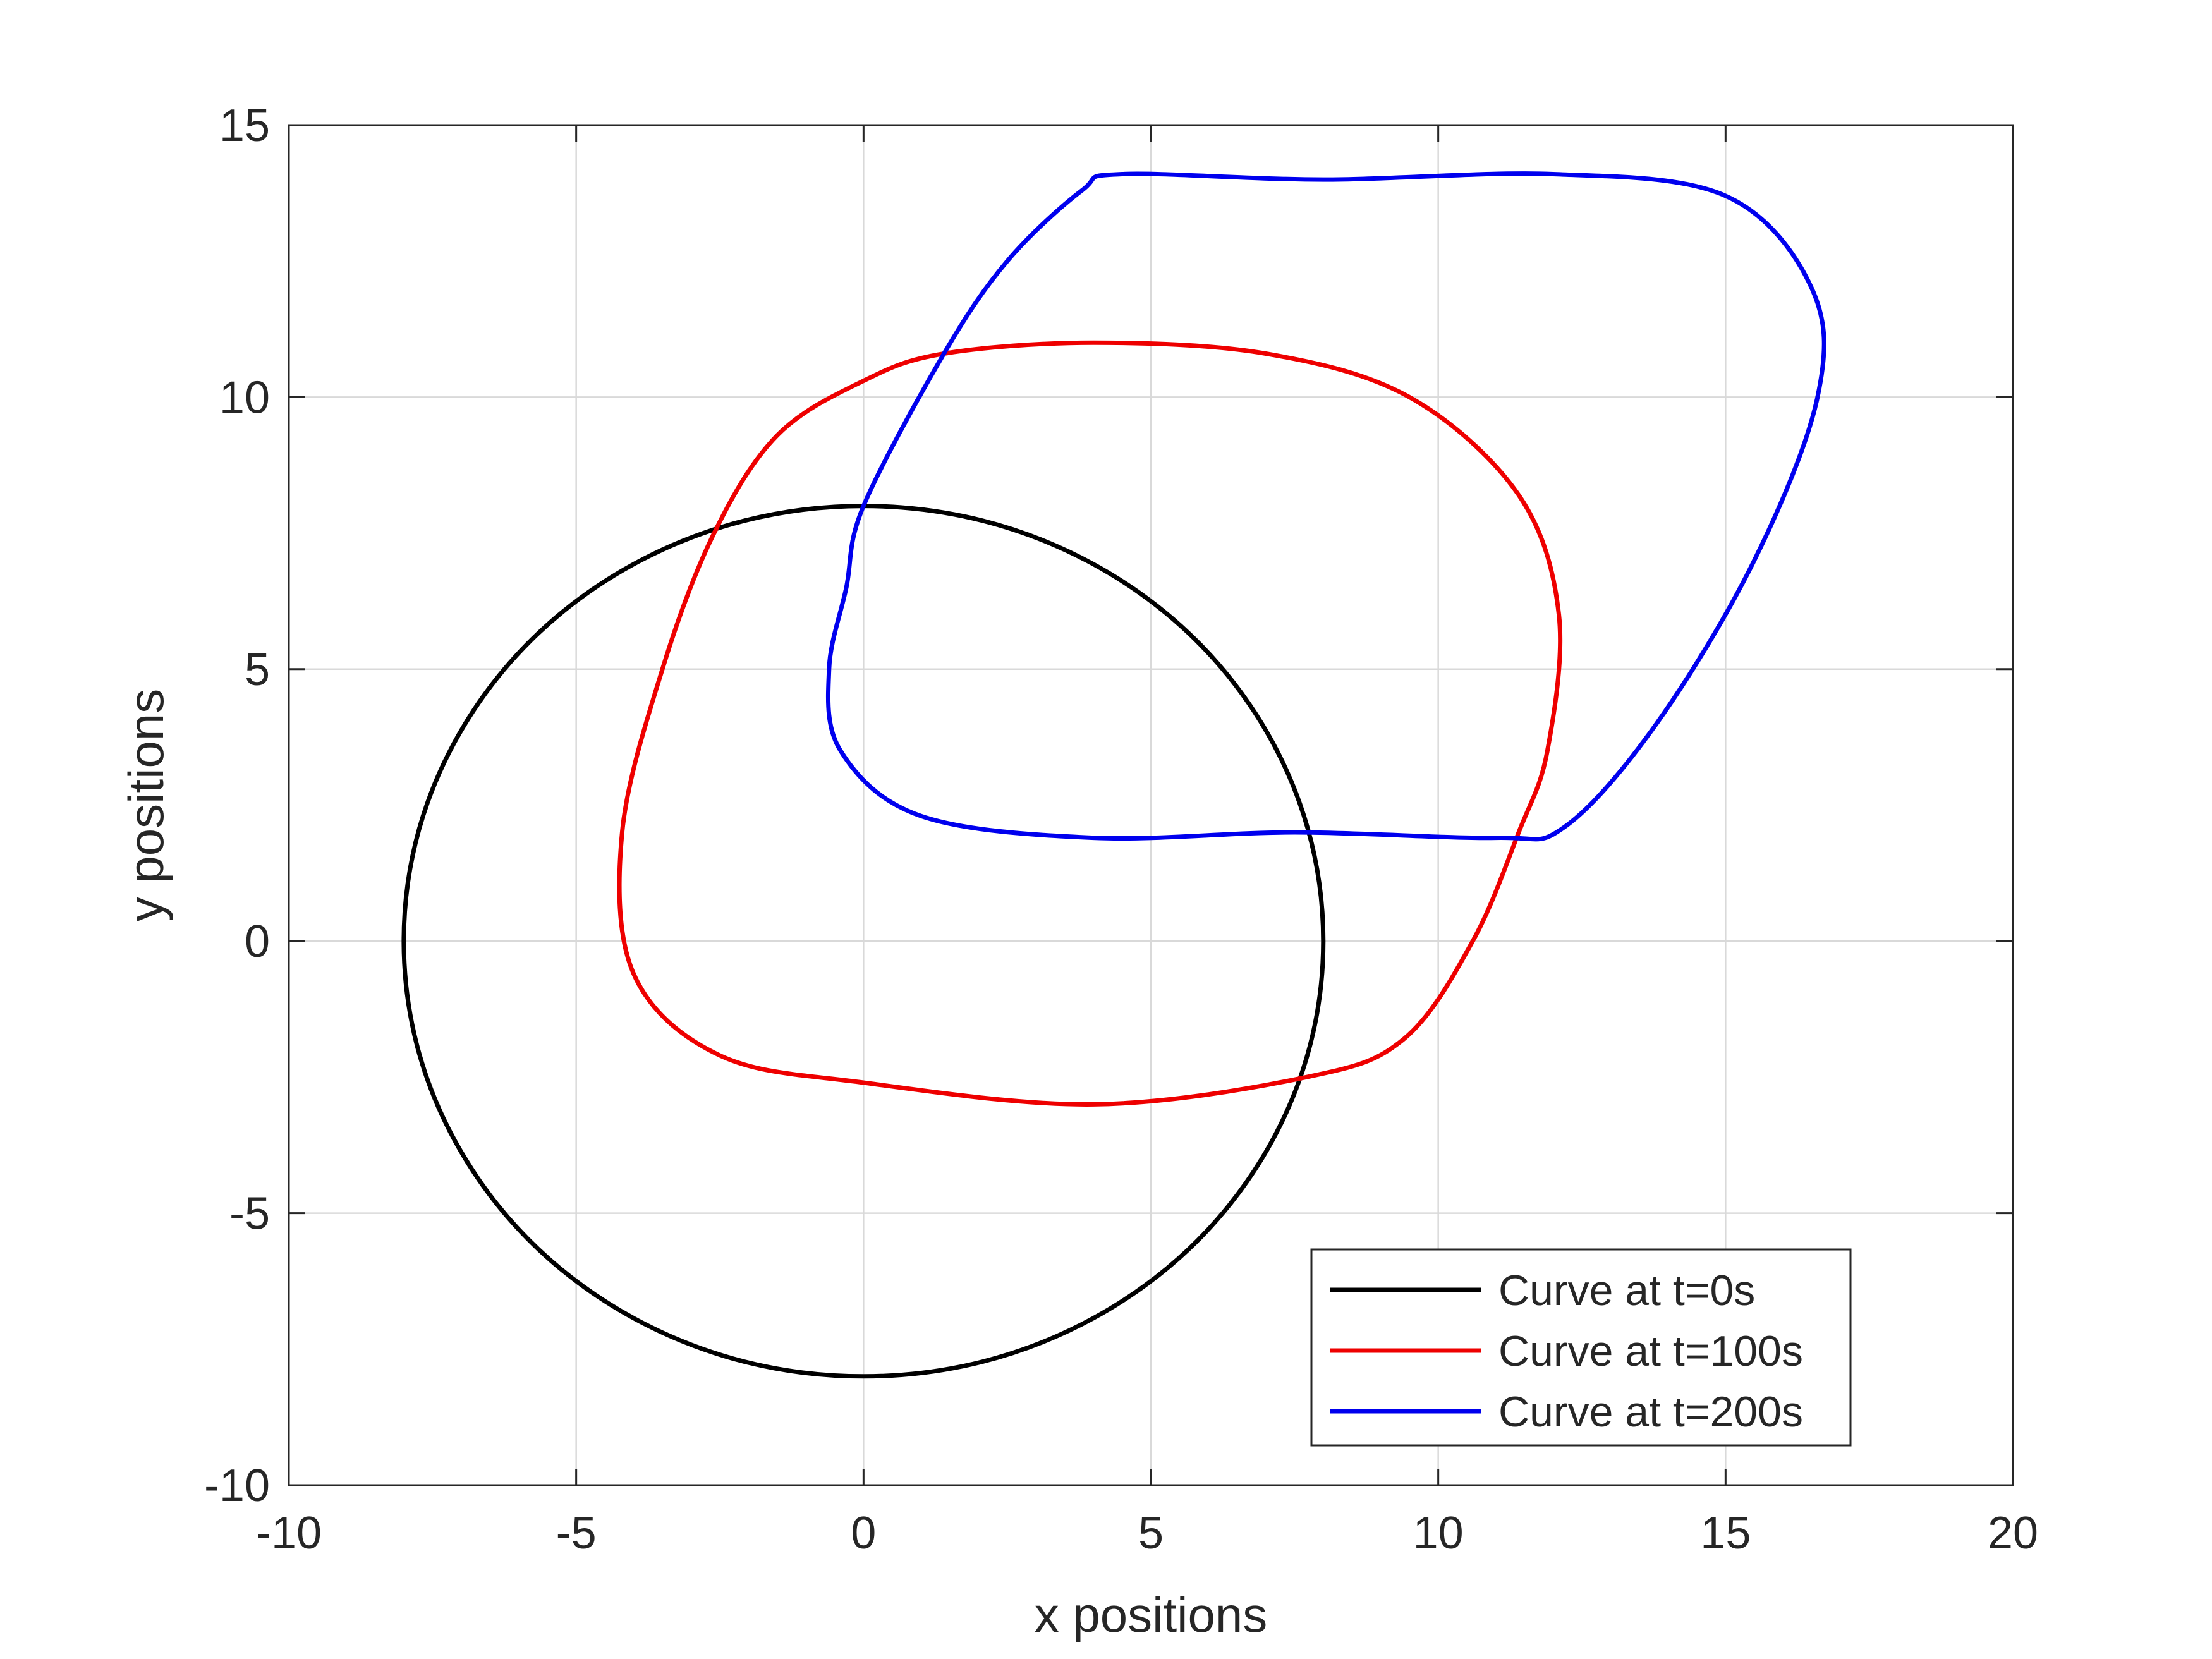  What do you see at coordinates (863, 1533) in the screenshot?
I see `x-tick-label: 0` at bounding box center [863, 1533].